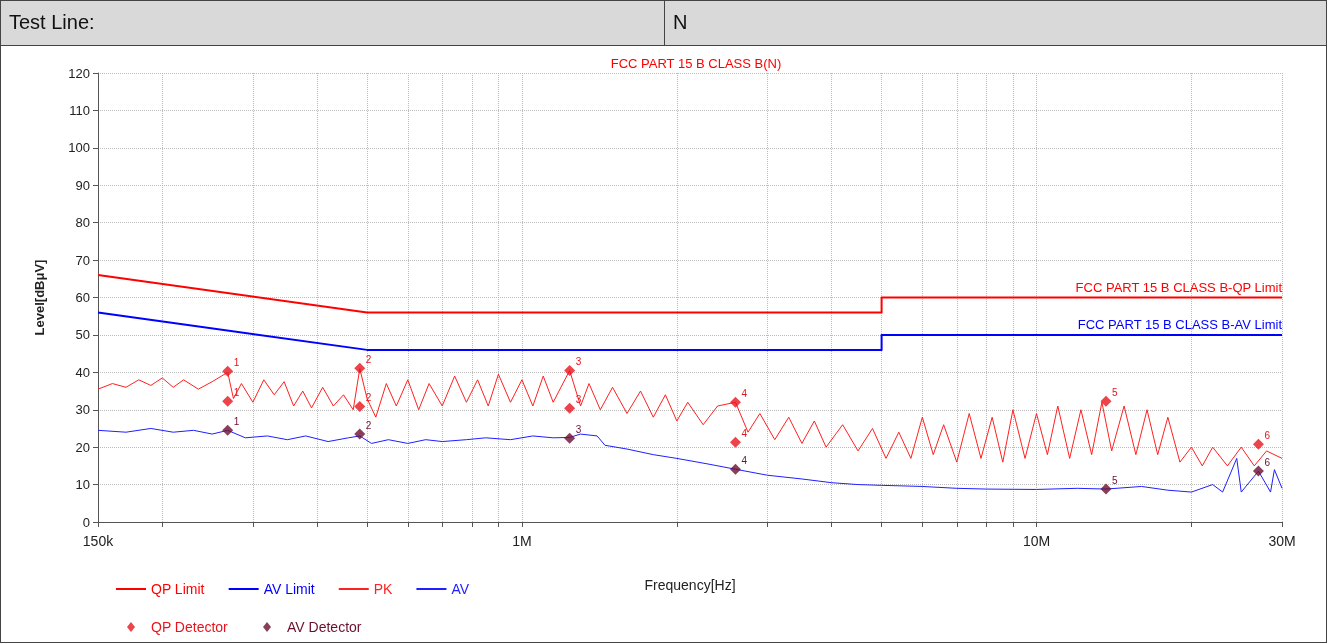 The width and height of the screenshot is (1327, 643). Describe the element at coordinates (82, 185) in the screenshot. I see `y-tick-label: 90` at that location.